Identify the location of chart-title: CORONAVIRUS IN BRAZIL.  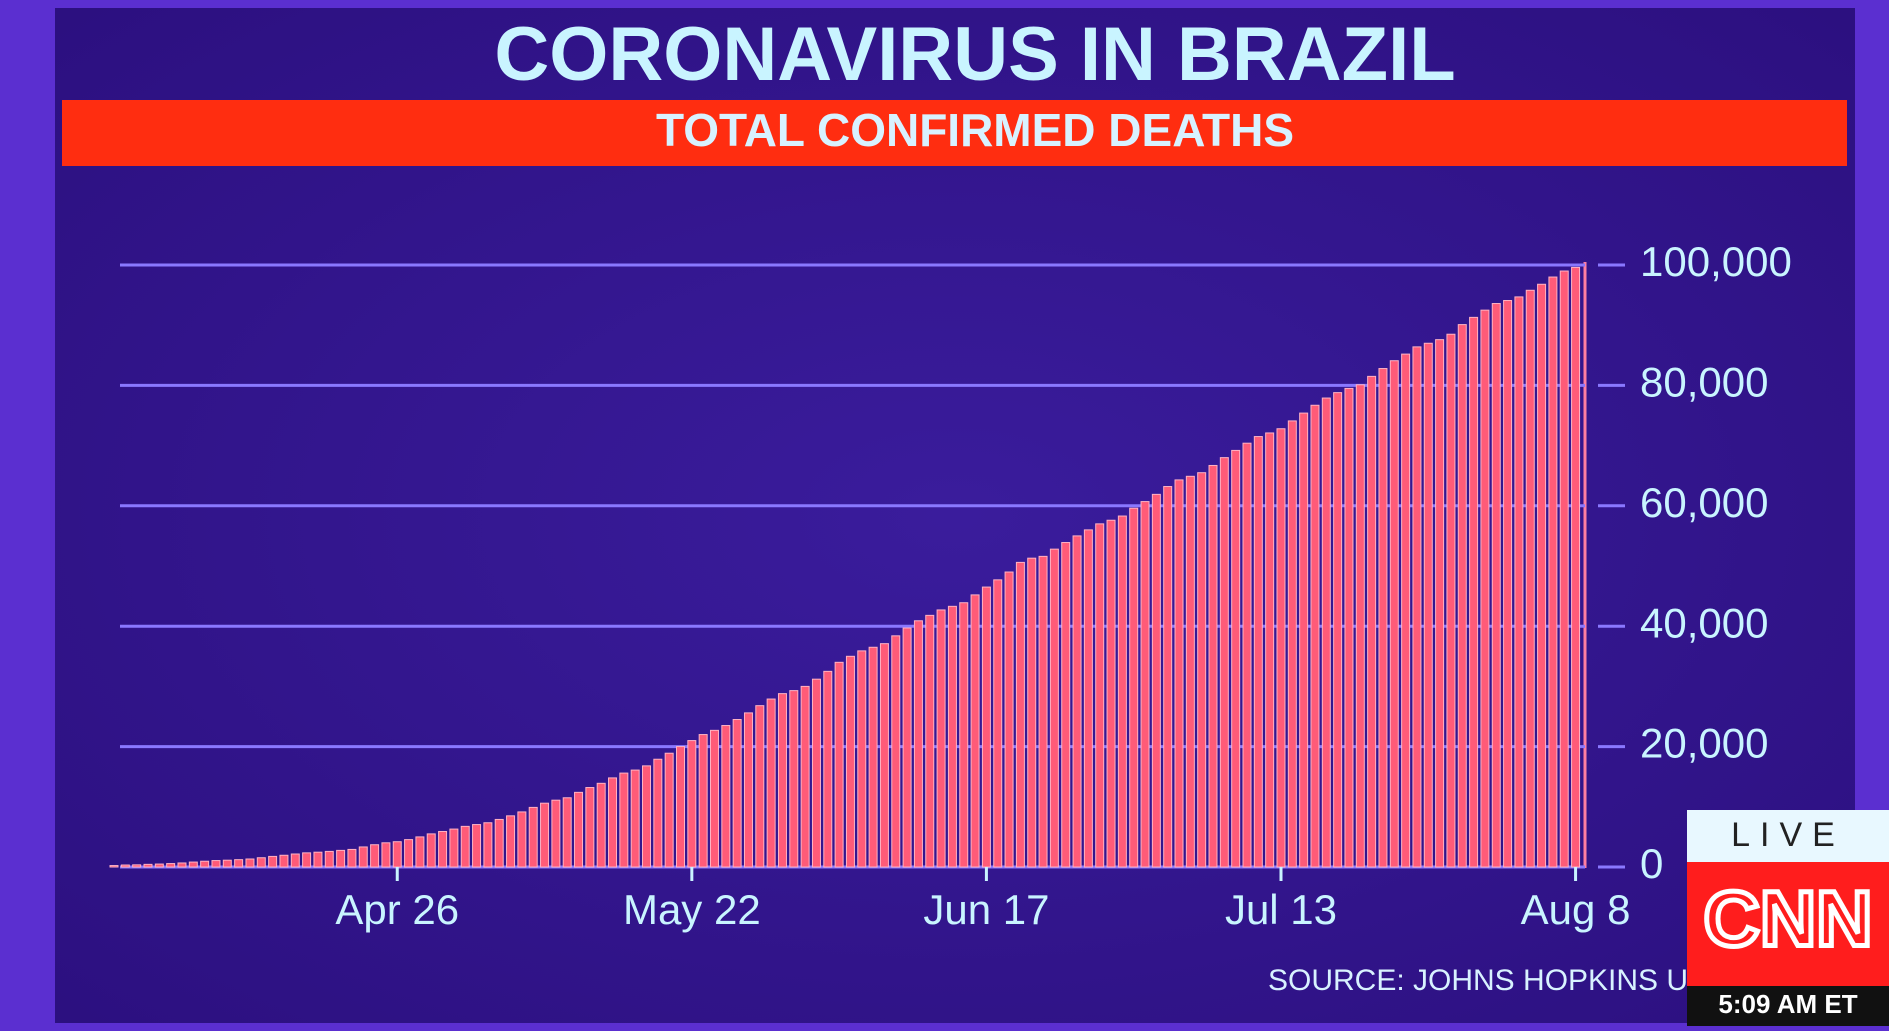
(974, 54).